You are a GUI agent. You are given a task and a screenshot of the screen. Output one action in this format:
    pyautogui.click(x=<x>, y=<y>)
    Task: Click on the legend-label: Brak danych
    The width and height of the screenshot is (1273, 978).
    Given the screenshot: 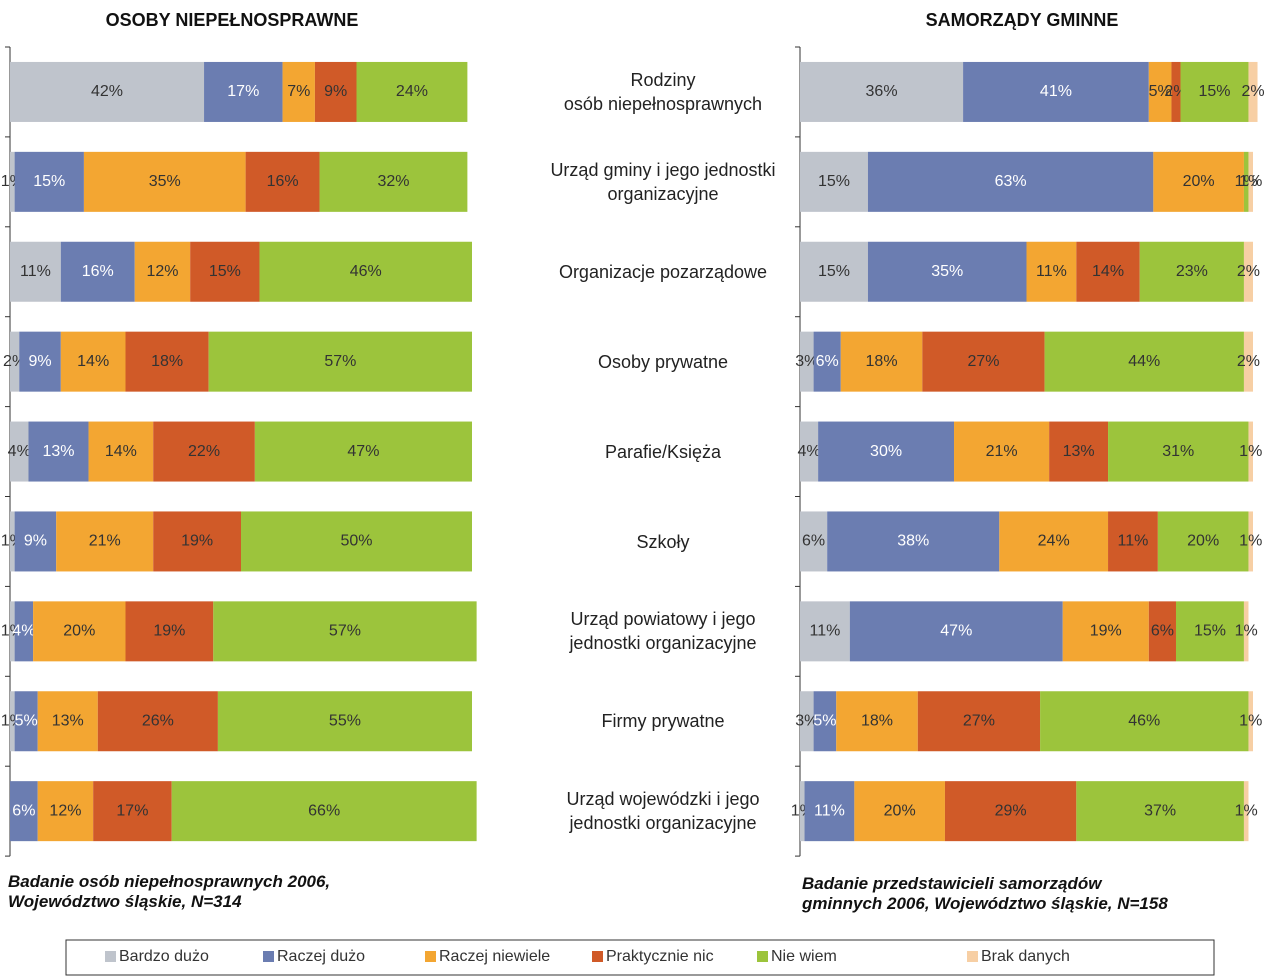 What is the action you would take?
    pyautogui.click(x=1025, y=956)
    